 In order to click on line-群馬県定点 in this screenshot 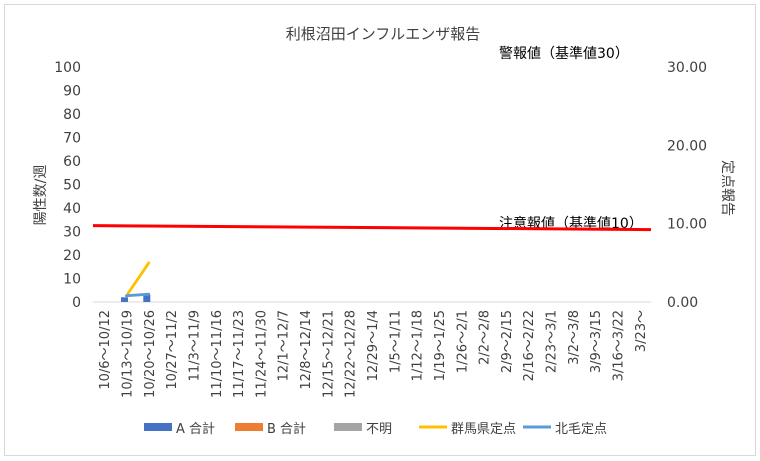, I will do `click(138, 279)`.